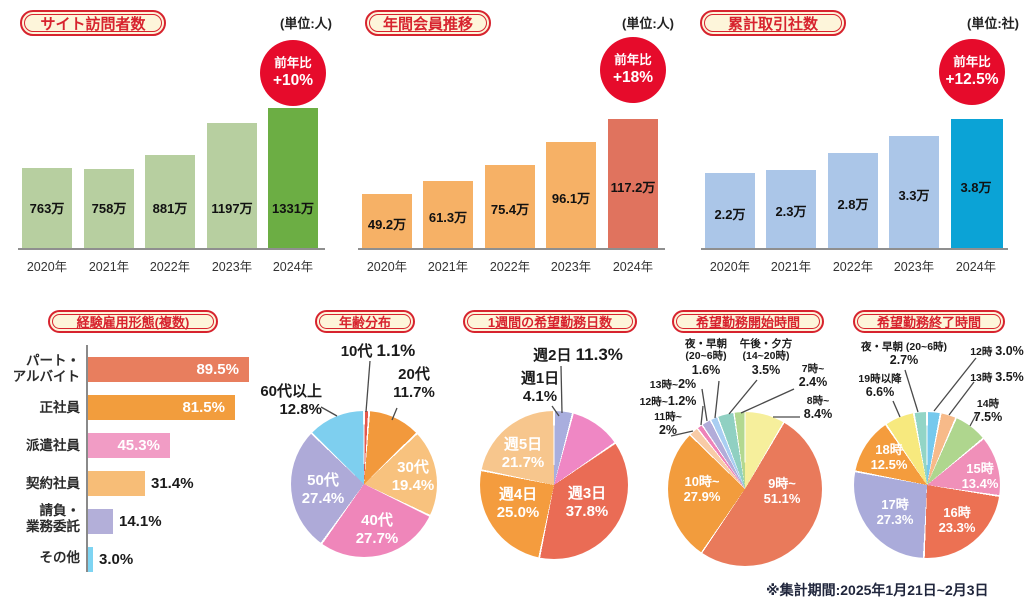 The height and width of the screenshot is (604, 1032). I want to click on workdays-label-5d: 週5日 21.7%, so click(523, 453).